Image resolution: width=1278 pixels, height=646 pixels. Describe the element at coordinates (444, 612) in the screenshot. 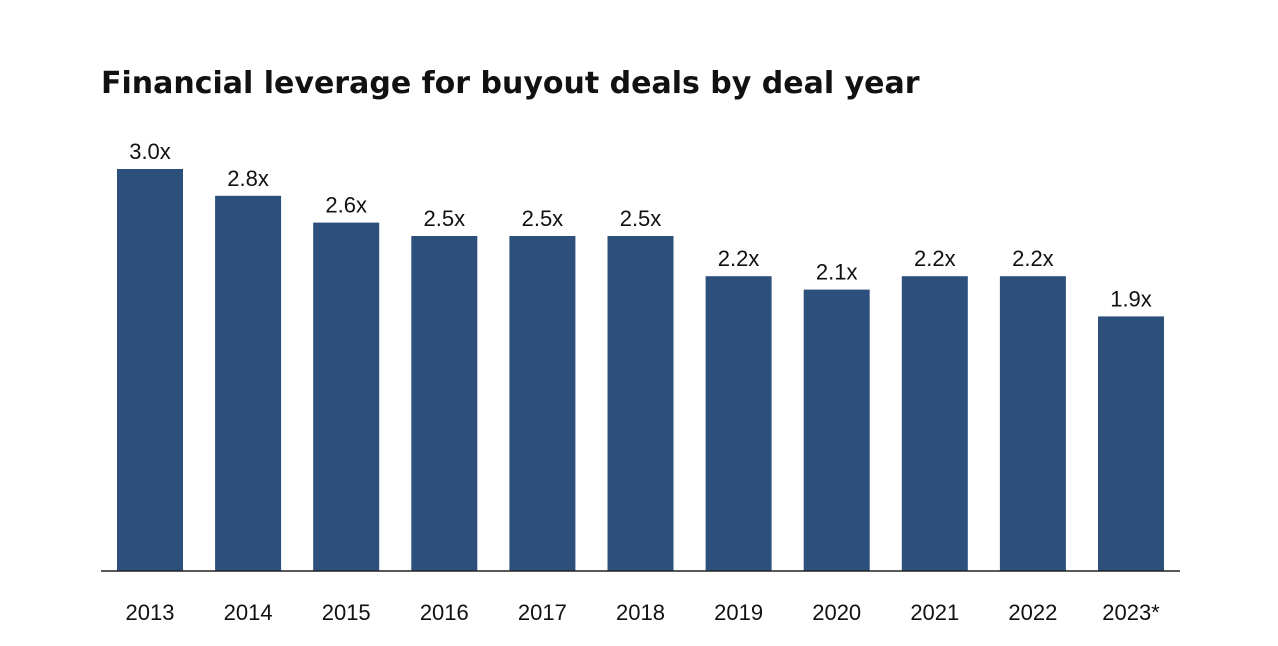

I see `x-tick-label: 2016` at that location.